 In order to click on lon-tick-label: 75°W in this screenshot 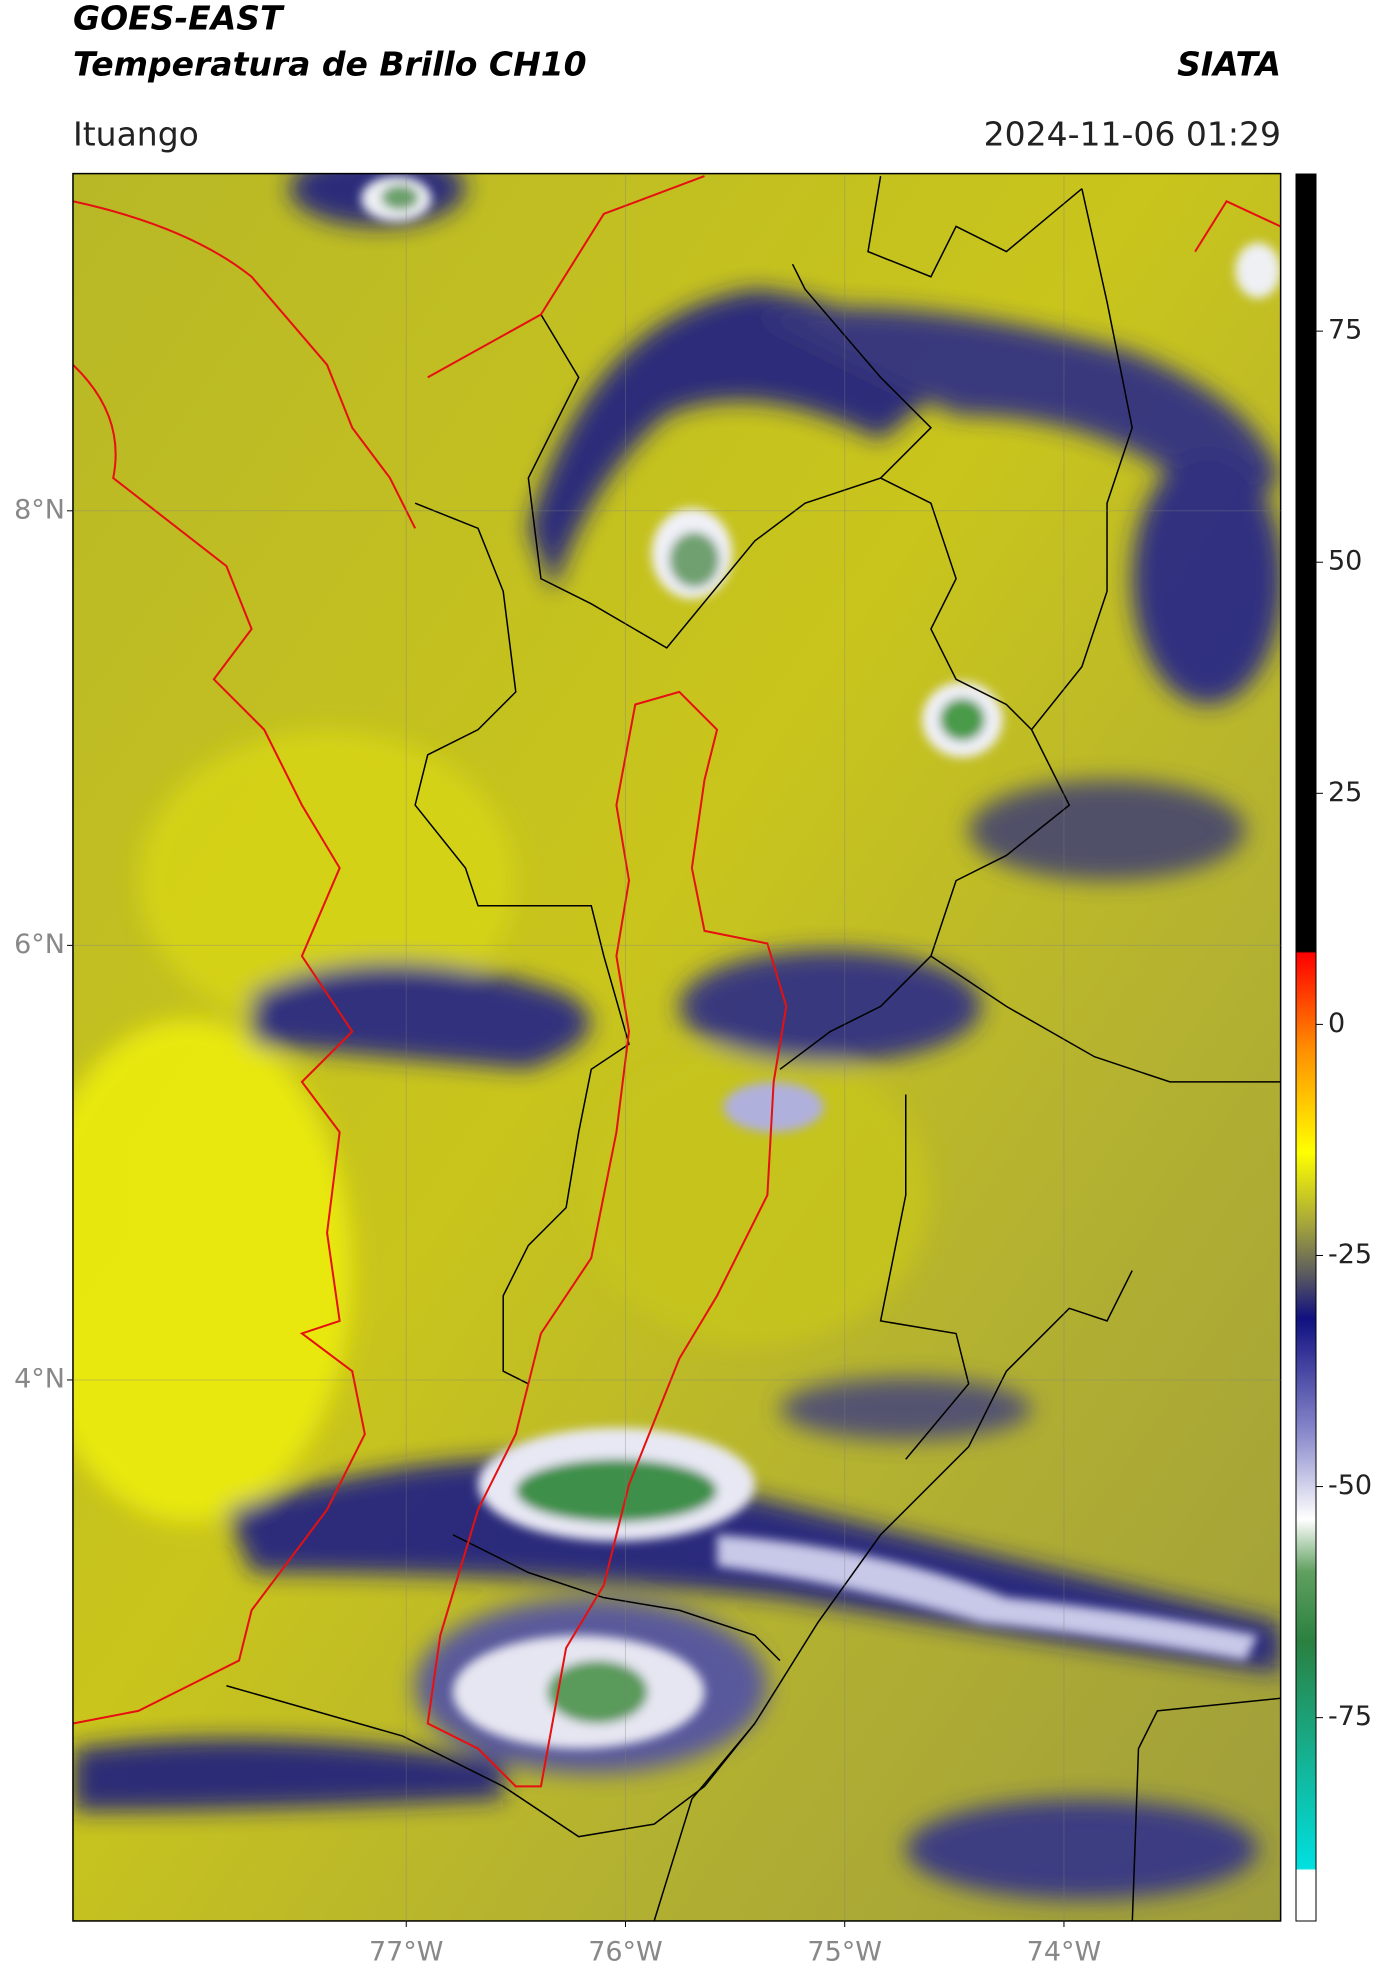, I will do `click(844, 1952)`.